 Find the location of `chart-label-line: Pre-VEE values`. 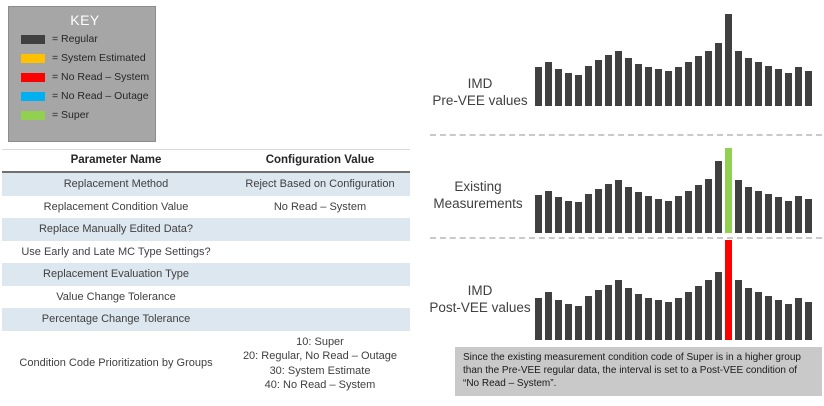

chart-label-line: Pre-VEE values is located at coordinates (480, 100).